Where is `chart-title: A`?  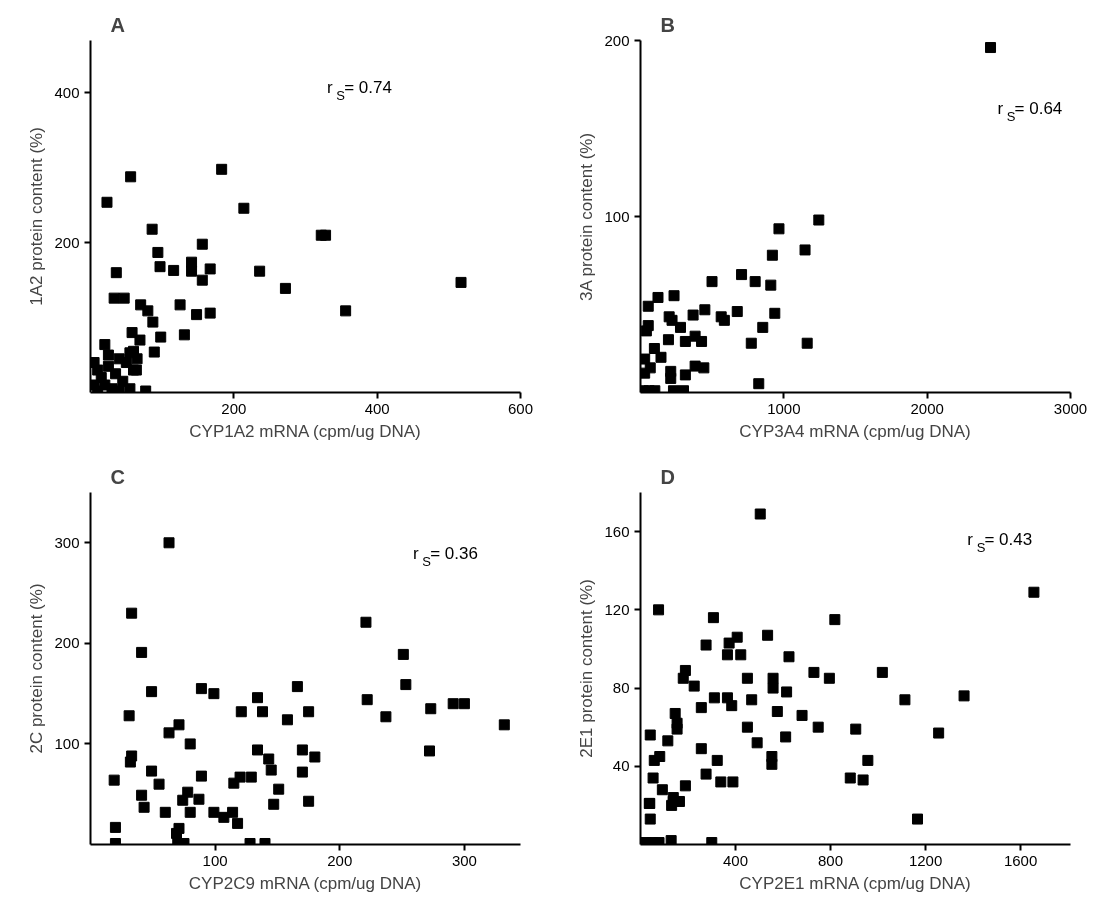 chart-title: A is located at coordinates (117, 24).